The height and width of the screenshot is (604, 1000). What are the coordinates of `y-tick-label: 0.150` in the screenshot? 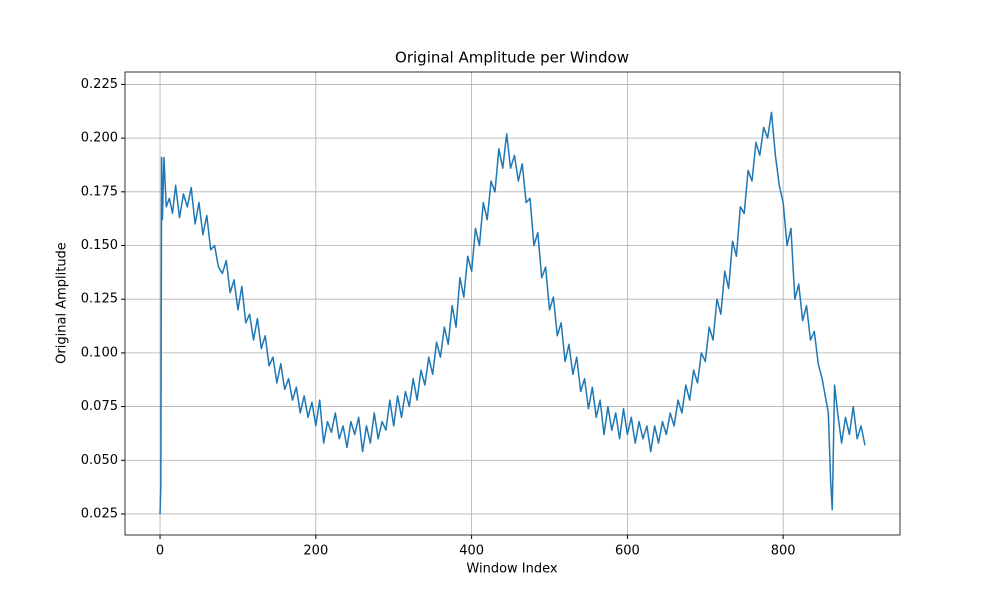 It's located at (99, 245).